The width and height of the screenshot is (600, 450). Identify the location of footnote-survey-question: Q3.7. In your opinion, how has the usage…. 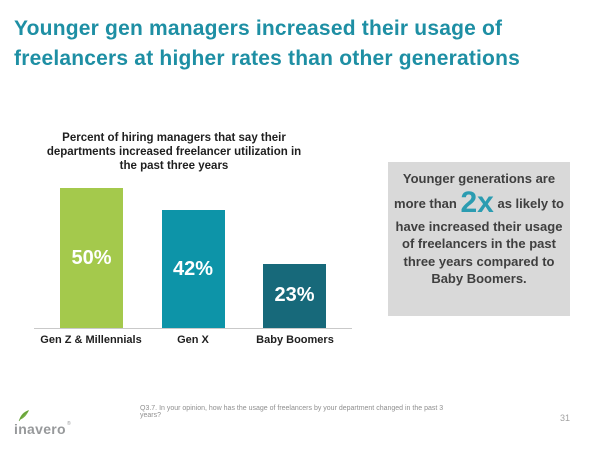
(292, 412).